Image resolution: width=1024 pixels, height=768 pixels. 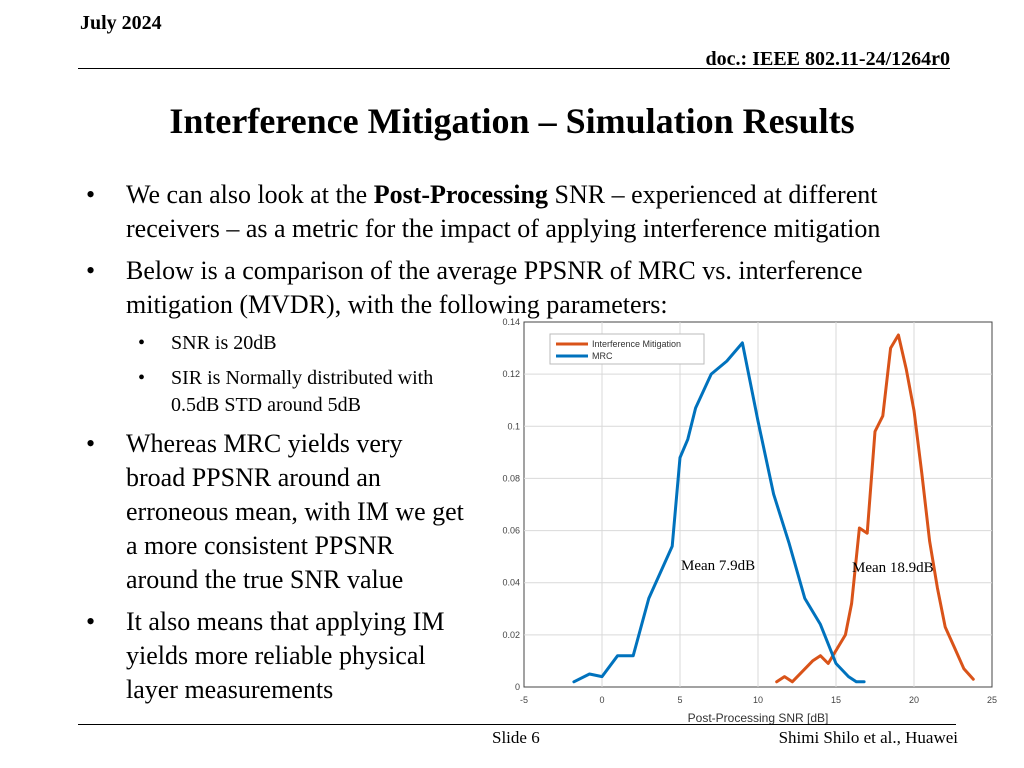 I want to click on x-tick-label: 5, so click(x=679, y=700).